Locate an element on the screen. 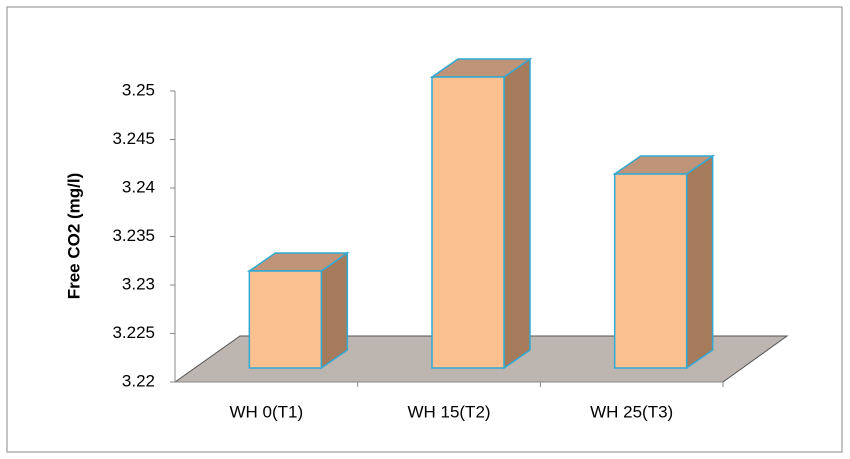 The height and width of the screenshot is (459, 850). y-axis-title: Free CO2 (mg/l) is located at coordinates (73, 236).